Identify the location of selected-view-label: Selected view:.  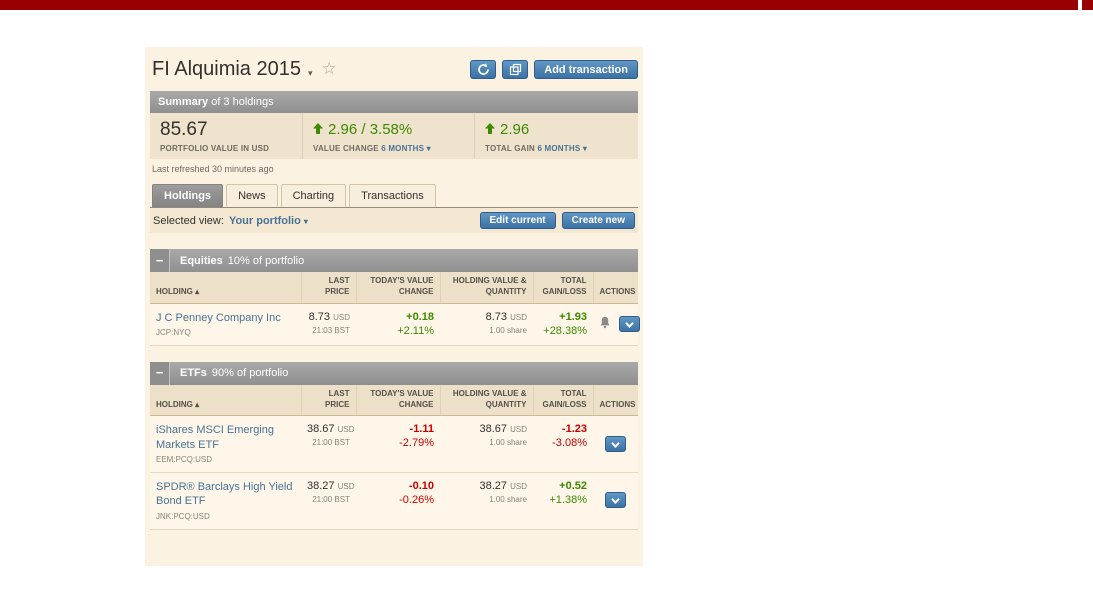
(188, 220).